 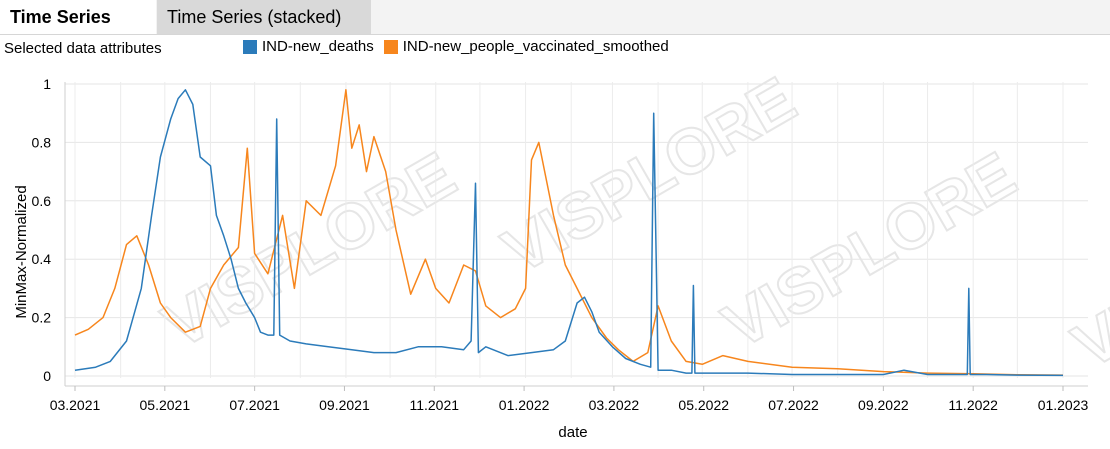 I want to click on legend-swatch-vaccinated, so click(x=390, y=46).